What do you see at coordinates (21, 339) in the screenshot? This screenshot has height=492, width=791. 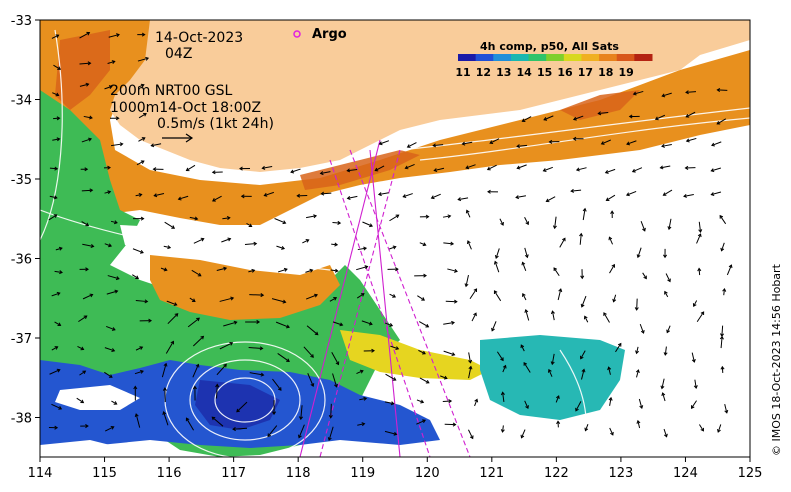 I see `y-tick-label: -37` at bounding box center [21, 339].